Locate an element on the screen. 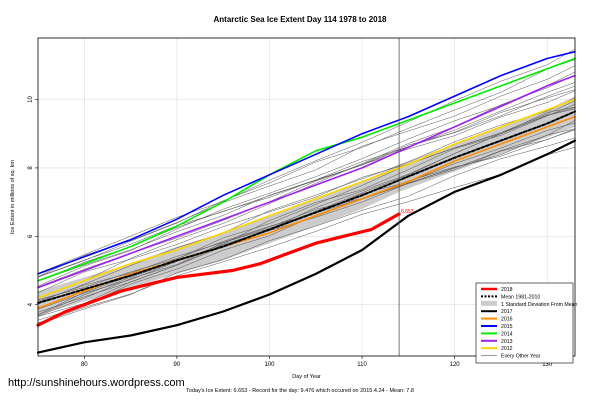 The image size is (601, 400). x-axis-label: Day of Year is located at coordinates (306, 377).